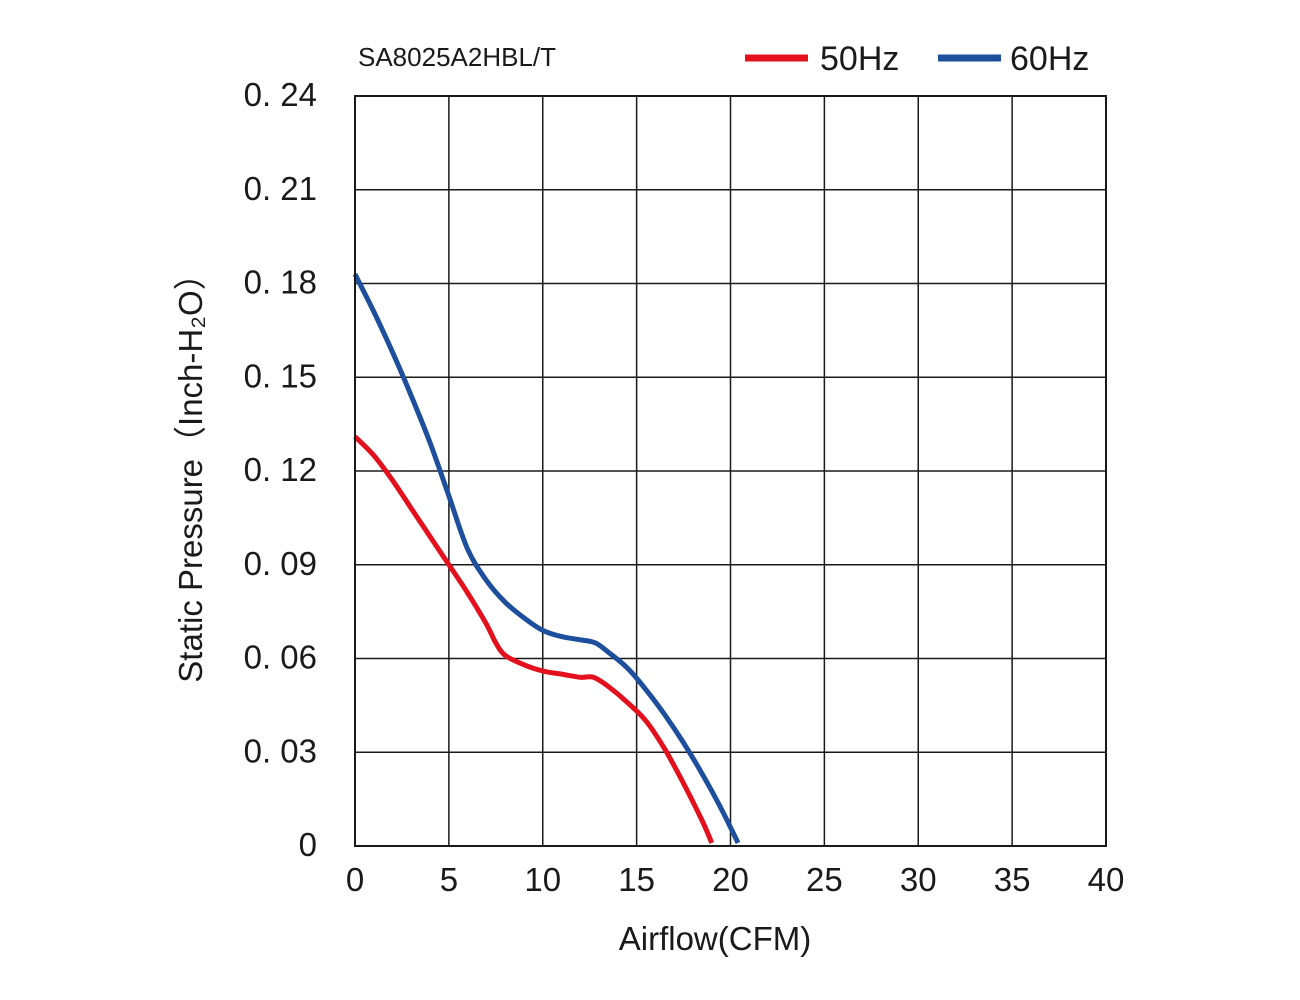 This screenshot has height=1000, width=1300. I want to click on x-tick-label: 5, so click(449, 879).